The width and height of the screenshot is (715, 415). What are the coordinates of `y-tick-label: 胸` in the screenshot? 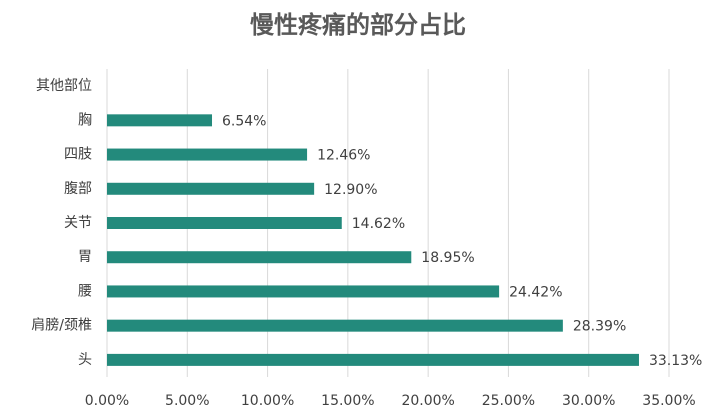 It's located at (85, 120).